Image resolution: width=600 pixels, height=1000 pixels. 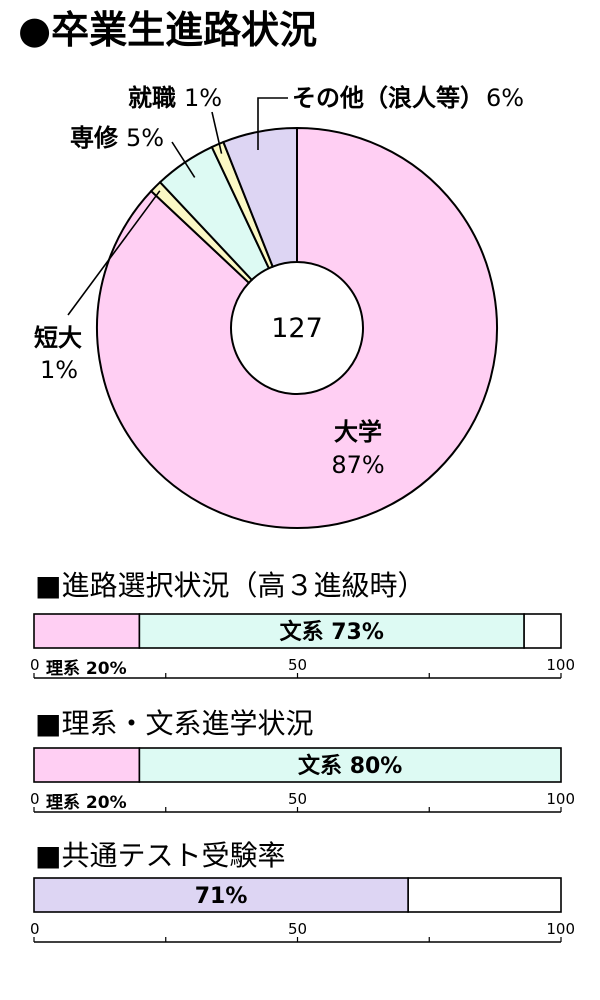 What do you see at coordinates (358, 432) in the screenshot?
I see `slice-label-university: 大学` at bounding box center [358, 432].